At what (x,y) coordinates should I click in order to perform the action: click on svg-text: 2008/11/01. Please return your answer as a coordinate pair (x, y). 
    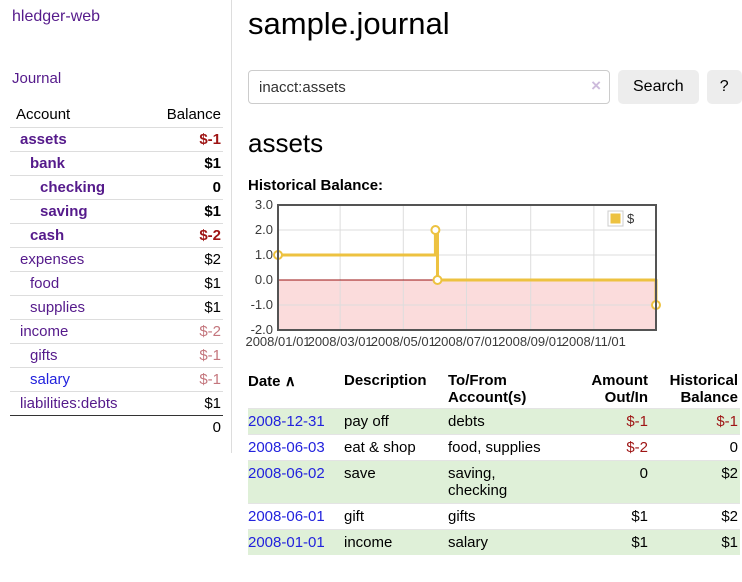
    Looking at the image, I should click on (594, 341).